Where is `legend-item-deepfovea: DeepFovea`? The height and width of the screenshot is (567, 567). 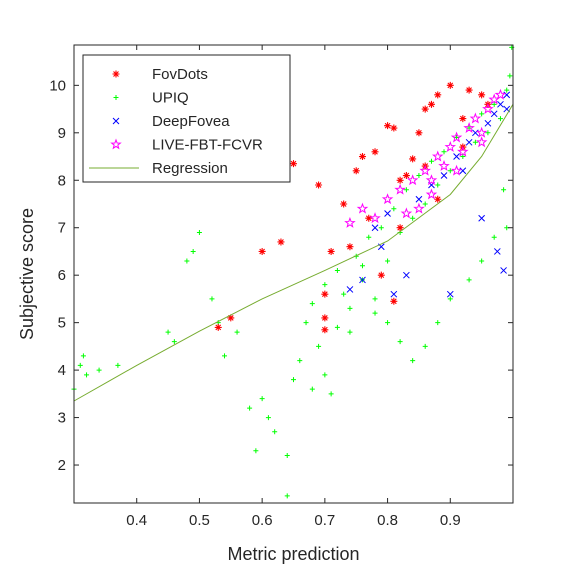 legend-item-deepfovea: DeepFovea is located at coordinates (171, 121).